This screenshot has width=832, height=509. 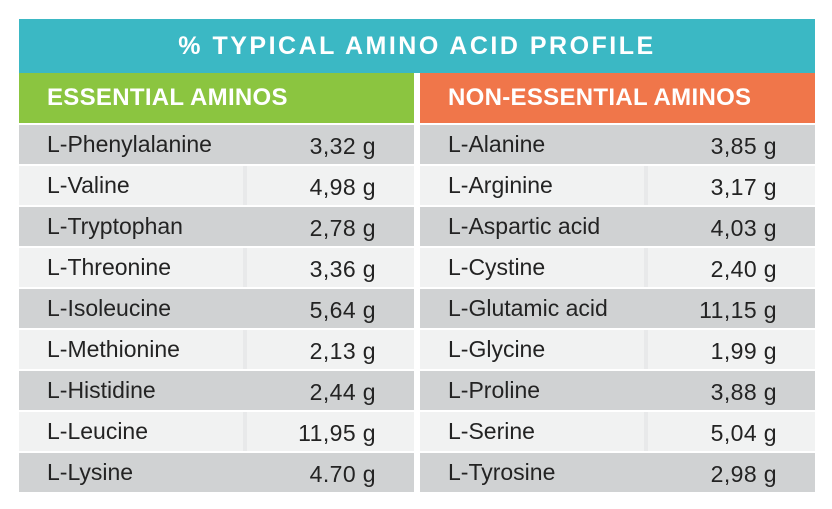 I want to click on table-row: L-Serine 5,04 g, so click(x=617, y=431).